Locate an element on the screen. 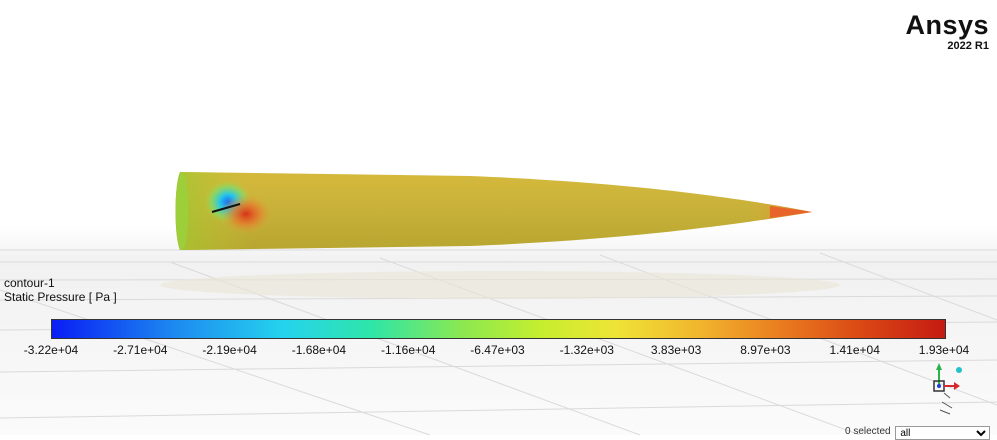 The image size is (997, 440). color-map-bar is located at coordinates (498, 329).